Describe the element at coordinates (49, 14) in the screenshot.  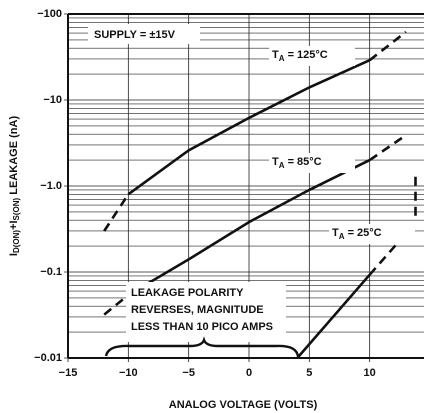
I see `y-tick-label: −100` at that location.